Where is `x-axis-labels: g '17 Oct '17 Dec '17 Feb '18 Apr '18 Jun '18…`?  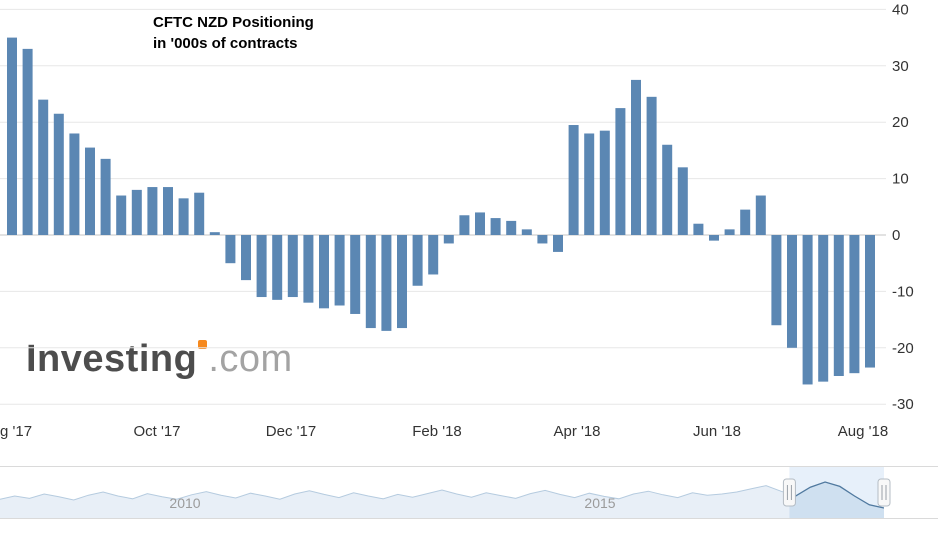
x-axis-labels: g '17 Oct '17 Dec '17 Feb '18 Apr '18 Jun '18… is located at coordinates (444, 431).